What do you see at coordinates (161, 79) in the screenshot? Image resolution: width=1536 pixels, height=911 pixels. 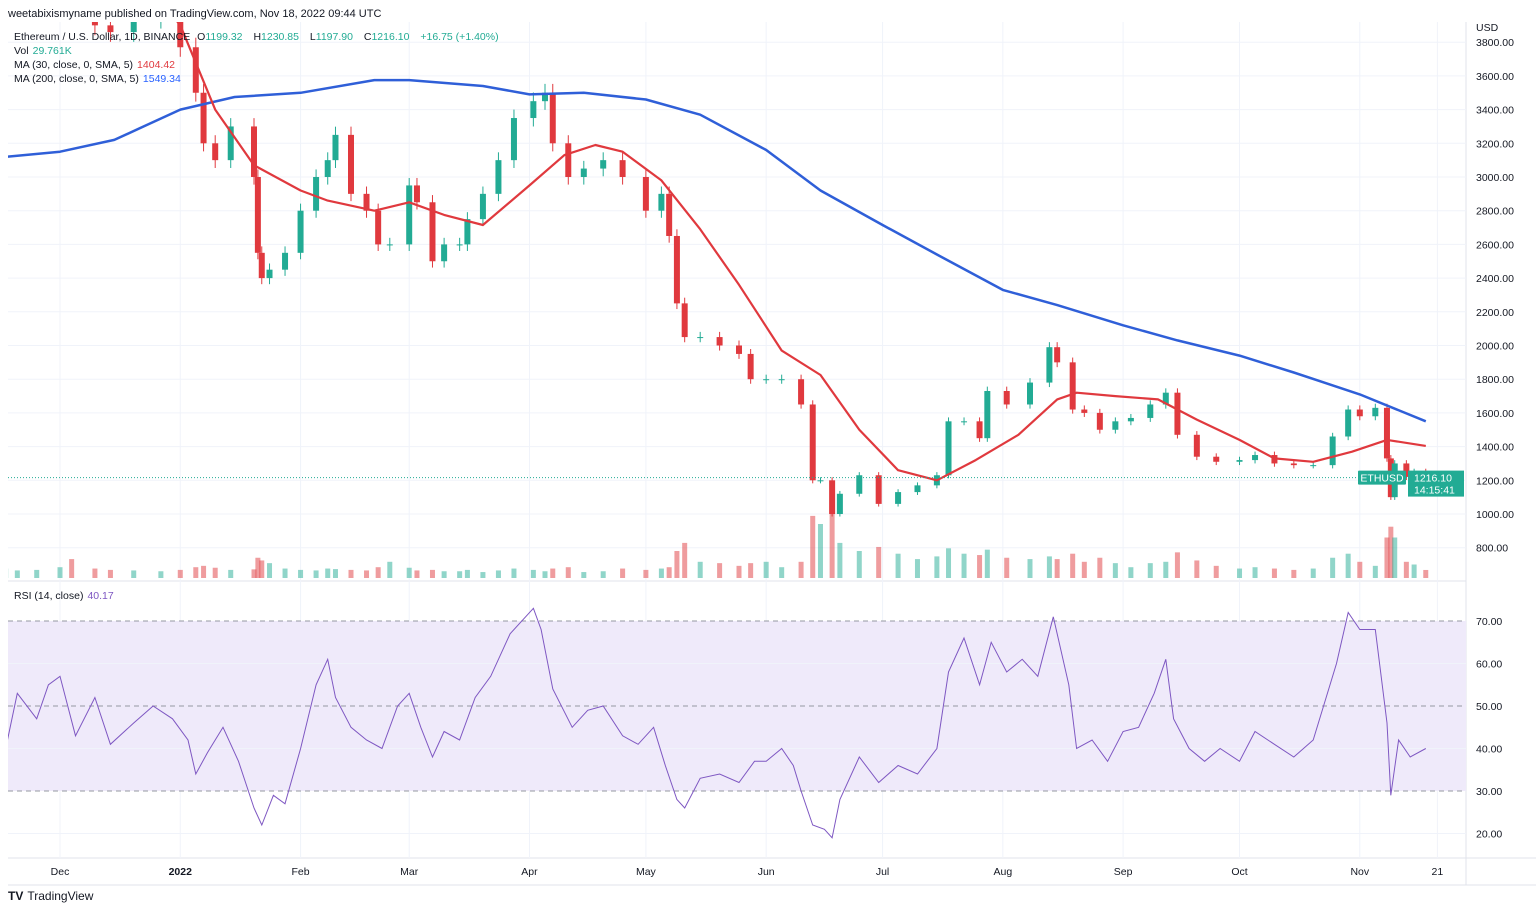 I see `ma200-value: 1549.34` at bounding box center [161, 79].